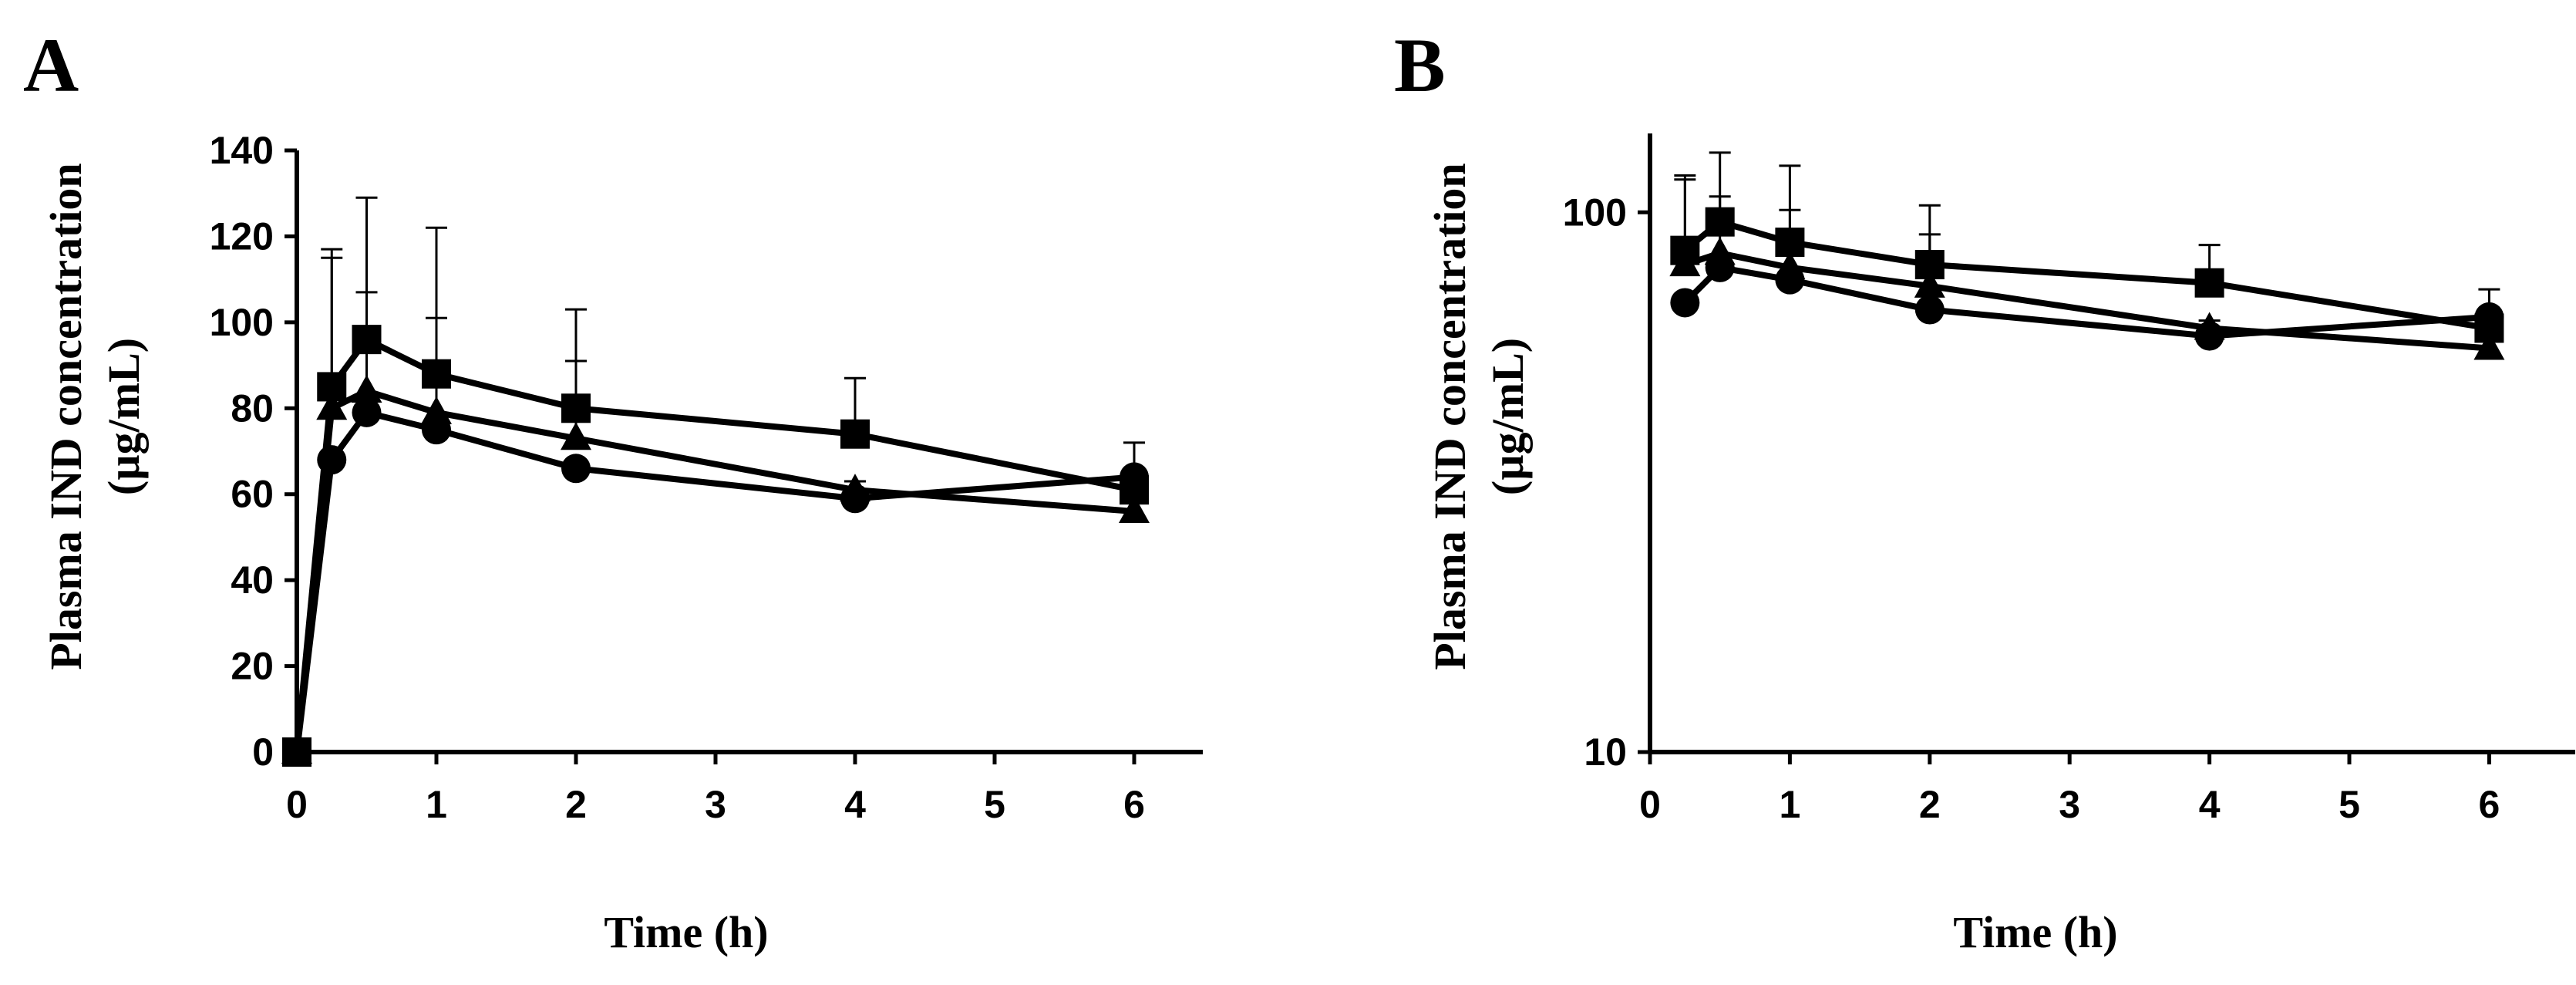 The width and height of the screenshot is (2576, 985). I want to click on y-tick-label: 60, so click(252, 494).